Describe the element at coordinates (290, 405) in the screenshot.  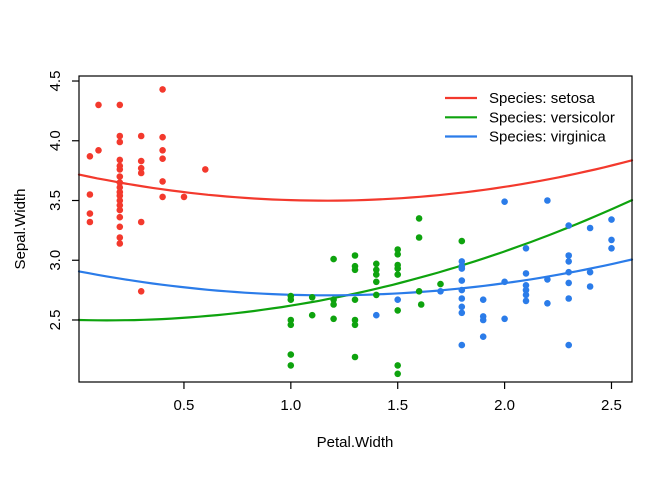
I see `x-tick-label: 1.0` at that location.